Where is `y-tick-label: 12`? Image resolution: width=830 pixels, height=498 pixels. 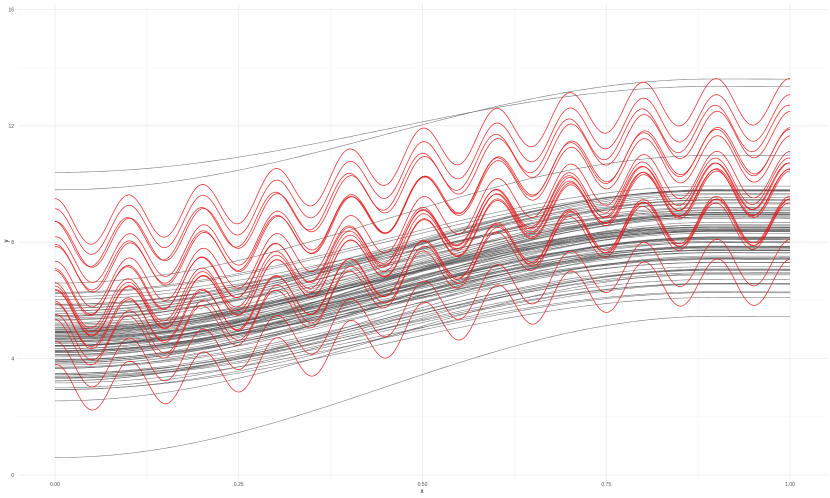
y-tick-label: 12 is located at coordinates (11, 127).